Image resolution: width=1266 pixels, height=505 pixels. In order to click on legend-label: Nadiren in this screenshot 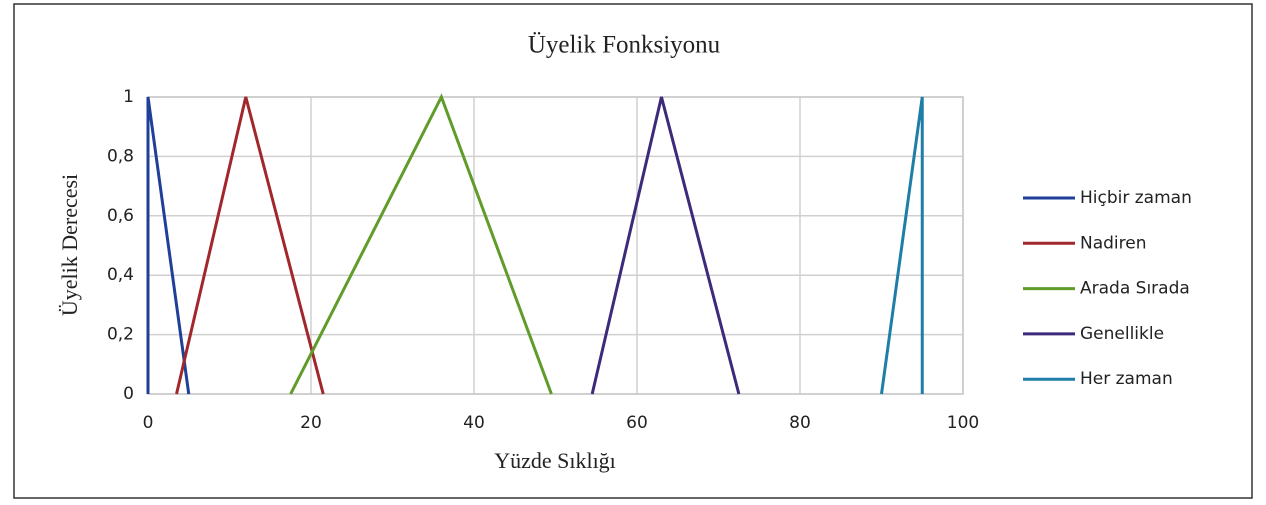, I will do `click(1113, 243)`.